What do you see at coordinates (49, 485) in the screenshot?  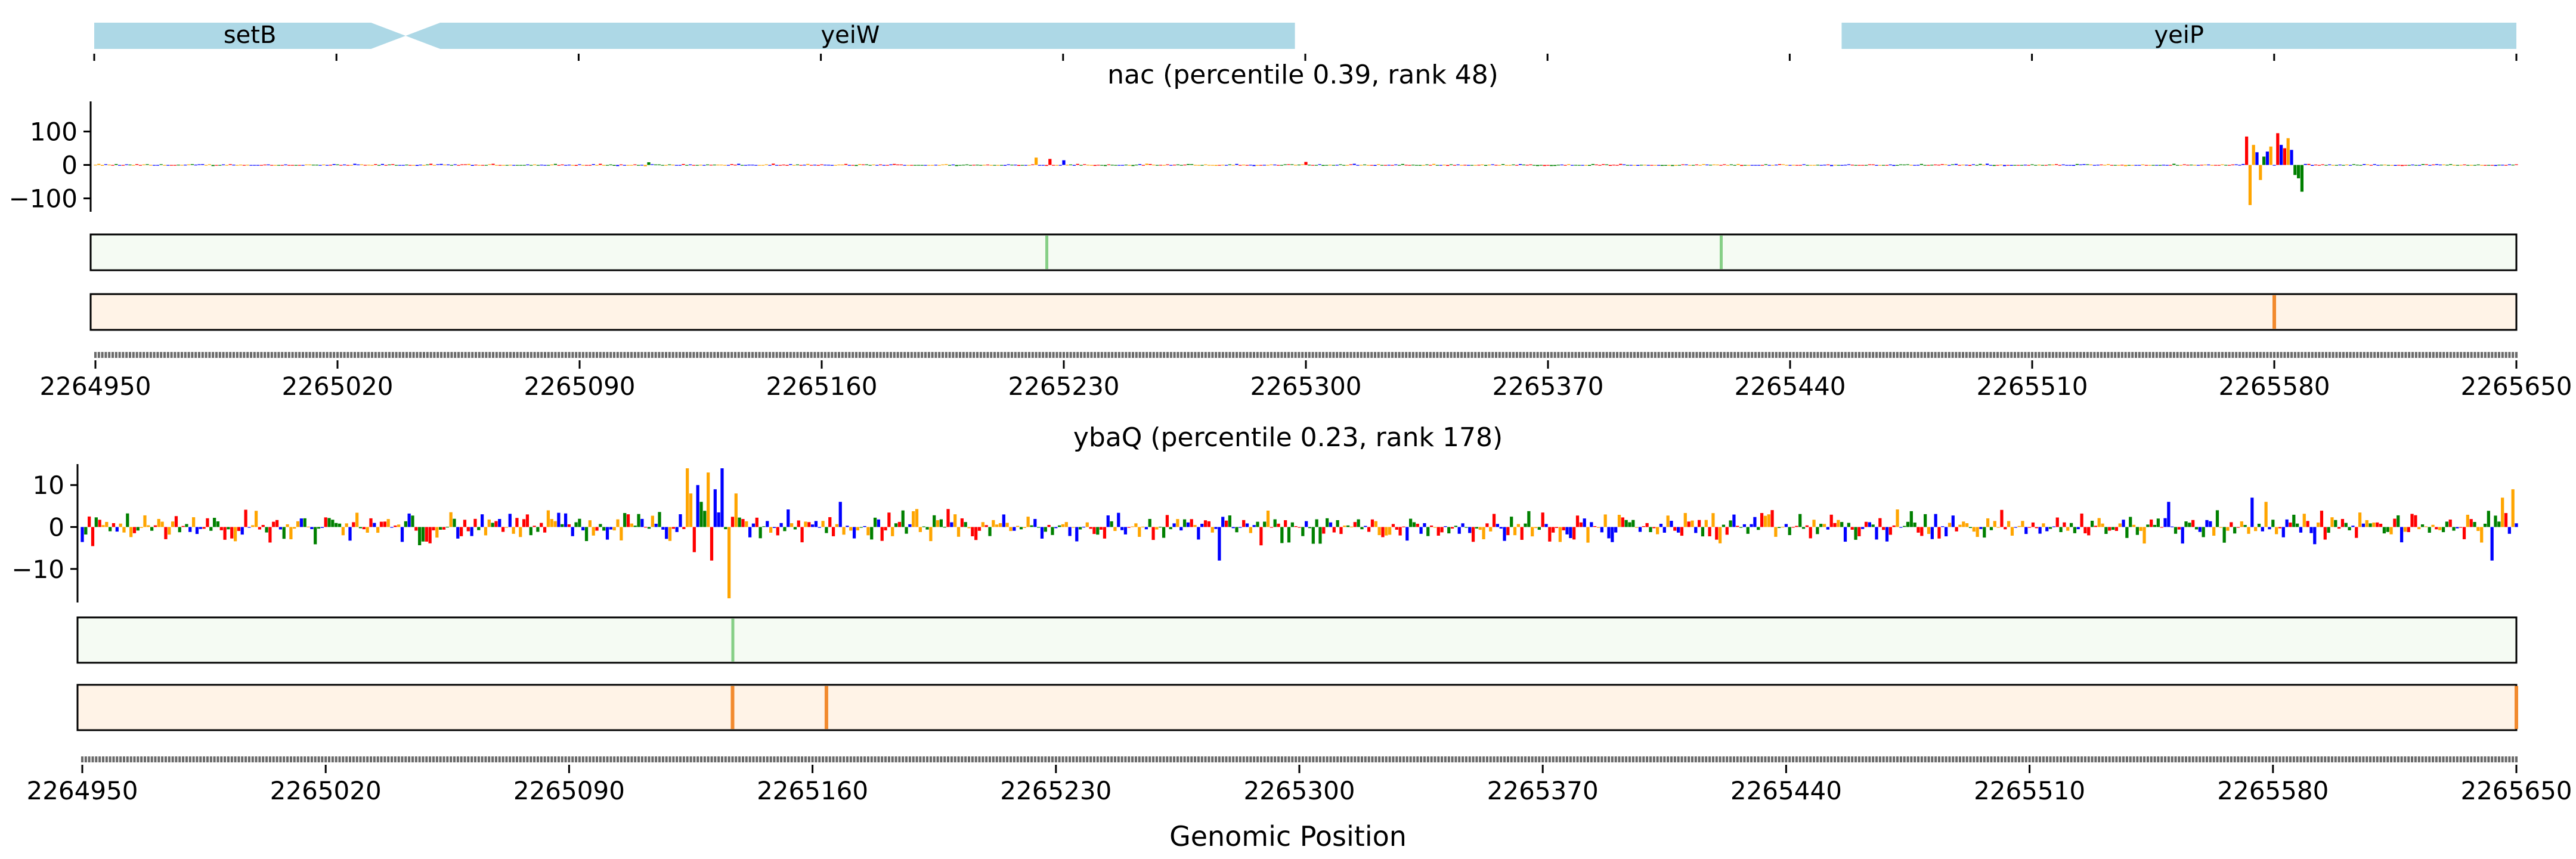 I see `y-tick-label: 10` at bounding box center [49, 485].